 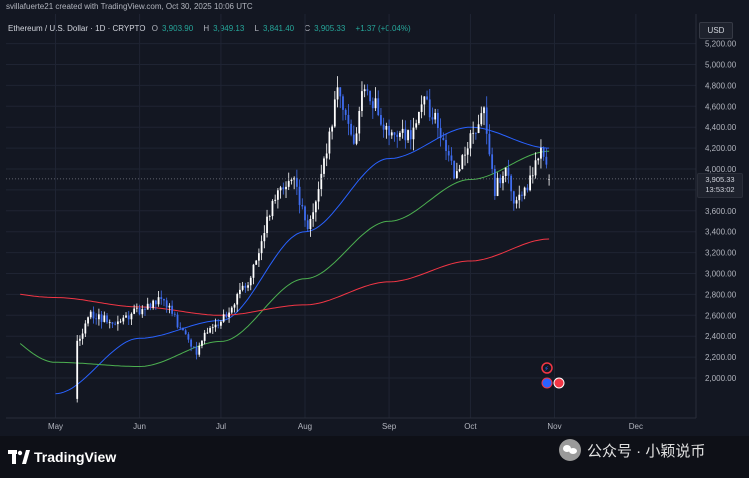 I want to click on event-marker-icon, so click(x=547, y=368).